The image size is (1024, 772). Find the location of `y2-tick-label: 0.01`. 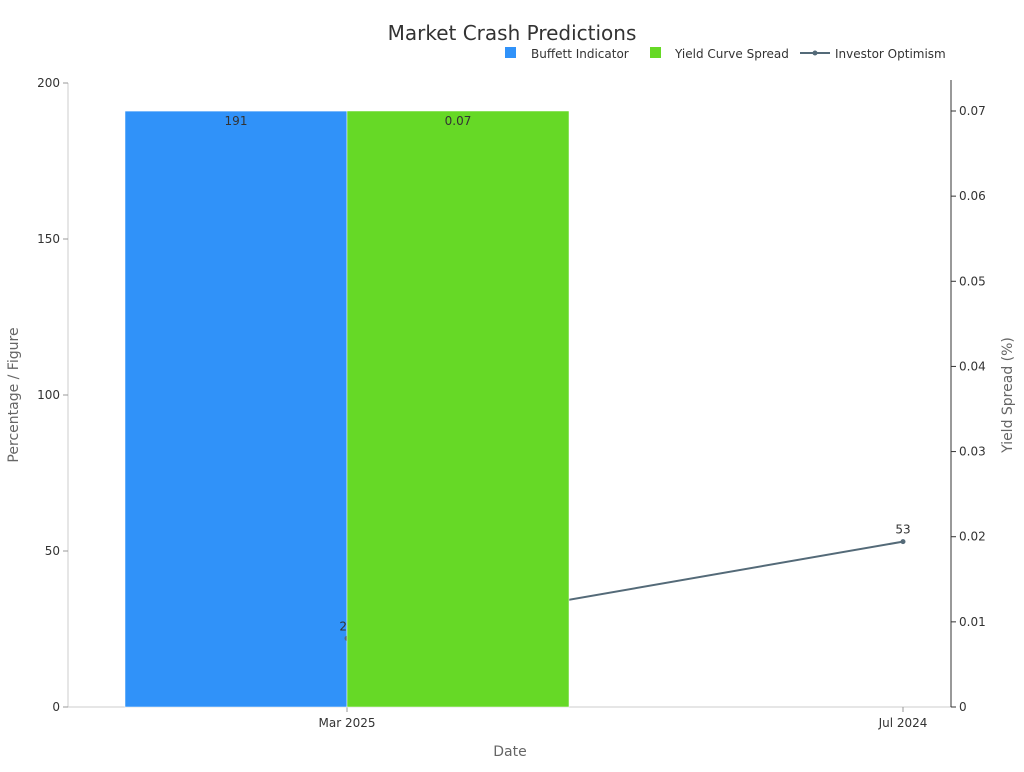

y2-tick-label: 0.01 is located at coordinates (972, 622).